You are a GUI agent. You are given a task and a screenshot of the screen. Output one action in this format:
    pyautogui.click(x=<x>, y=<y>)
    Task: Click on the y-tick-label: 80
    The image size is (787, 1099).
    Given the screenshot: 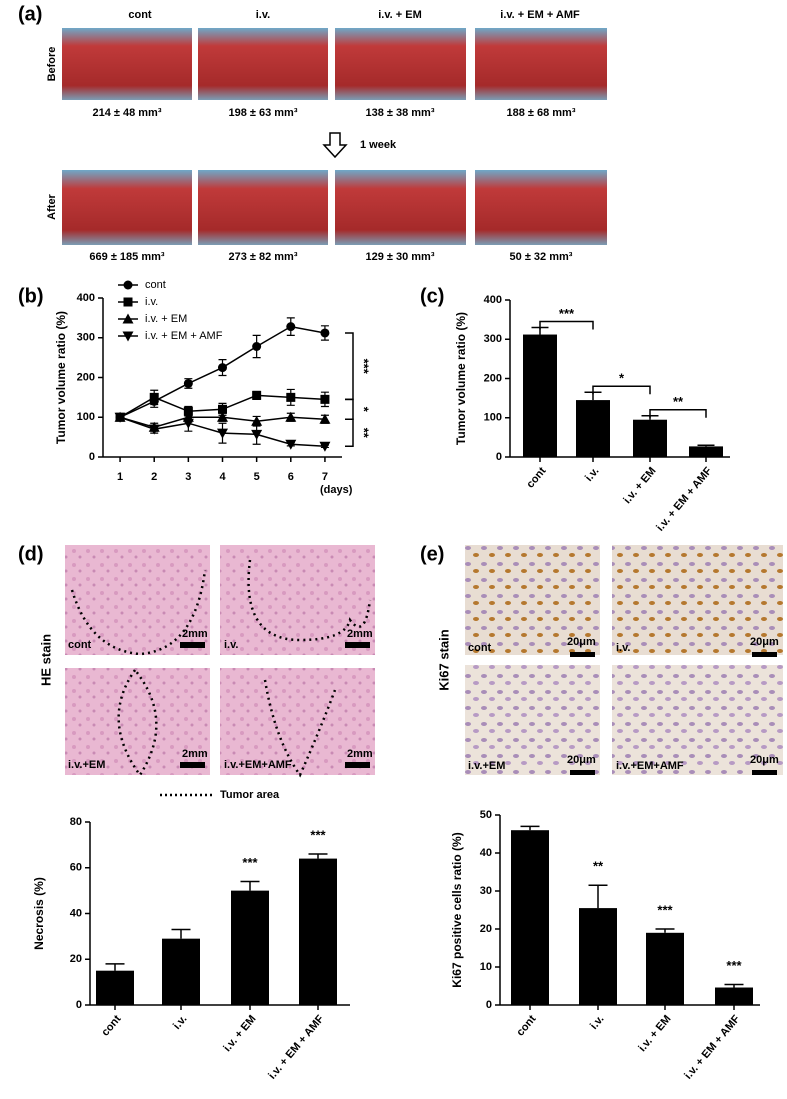 What is the action you would take?
    pyautogui.click(x=76, y=822)
    